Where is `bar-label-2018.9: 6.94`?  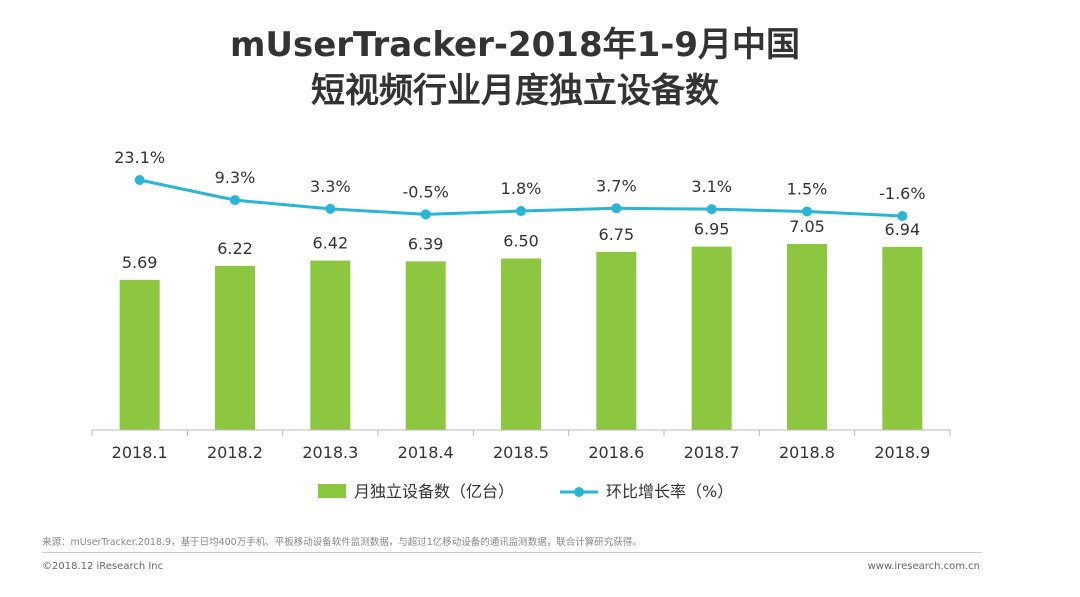
bar-label-2018.9: 6.94 is located at coordinates (903, 229).